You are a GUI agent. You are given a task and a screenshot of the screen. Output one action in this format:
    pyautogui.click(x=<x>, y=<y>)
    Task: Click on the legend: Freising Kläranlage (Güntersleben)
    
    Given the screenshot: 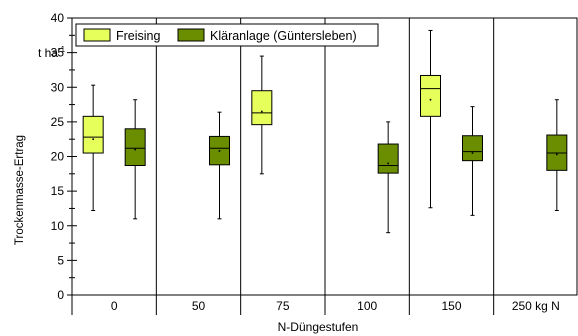 What is the action you would take?
    pyautogui.click(x=227, y=35)
    